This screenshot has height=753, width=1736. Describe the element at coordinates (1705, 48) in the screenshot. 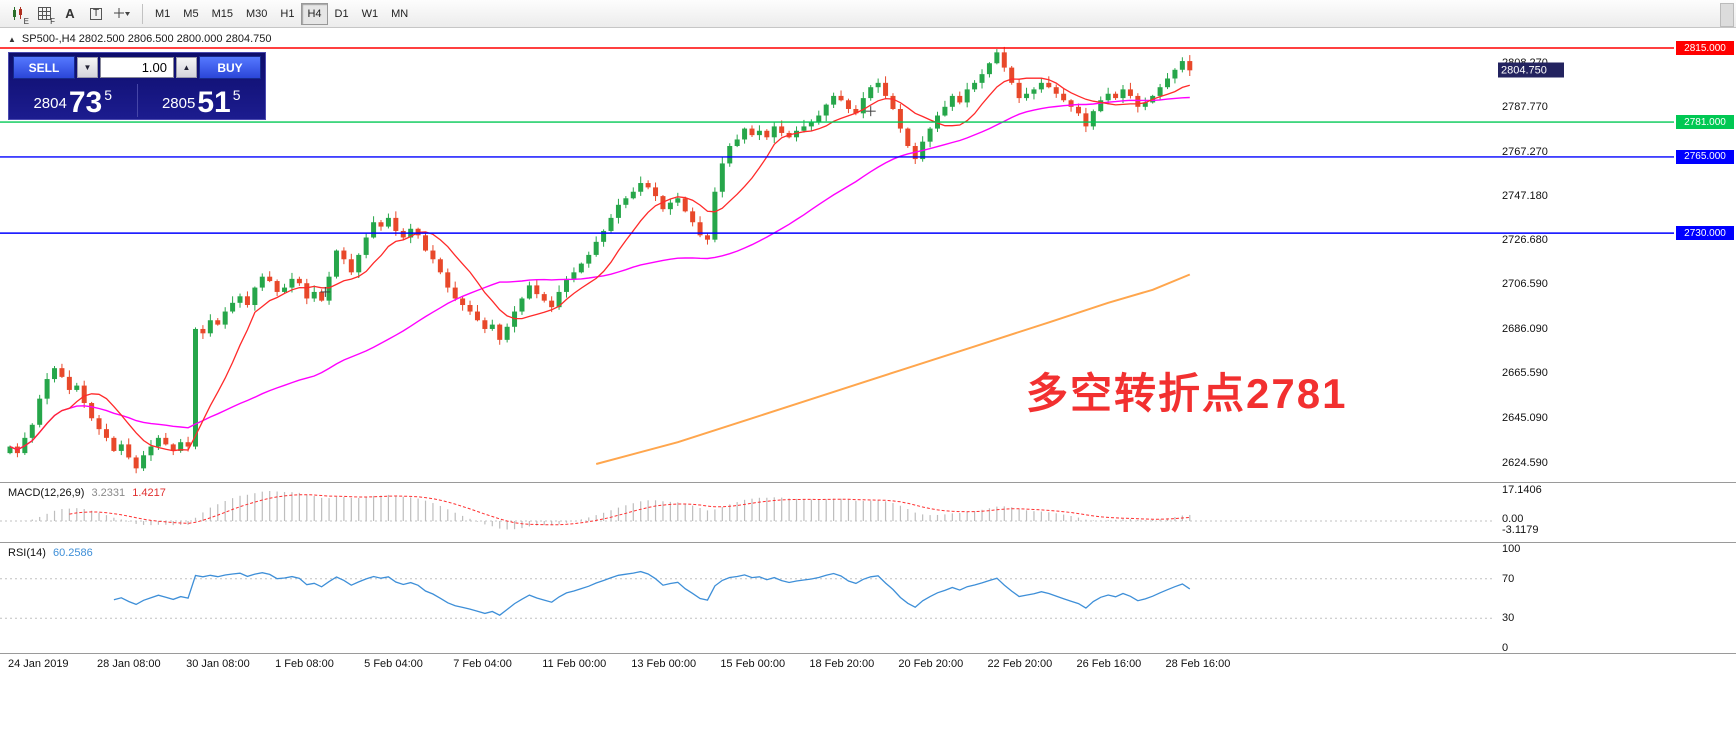

I see `price-line-badge-2815: 2815.000` at that location.